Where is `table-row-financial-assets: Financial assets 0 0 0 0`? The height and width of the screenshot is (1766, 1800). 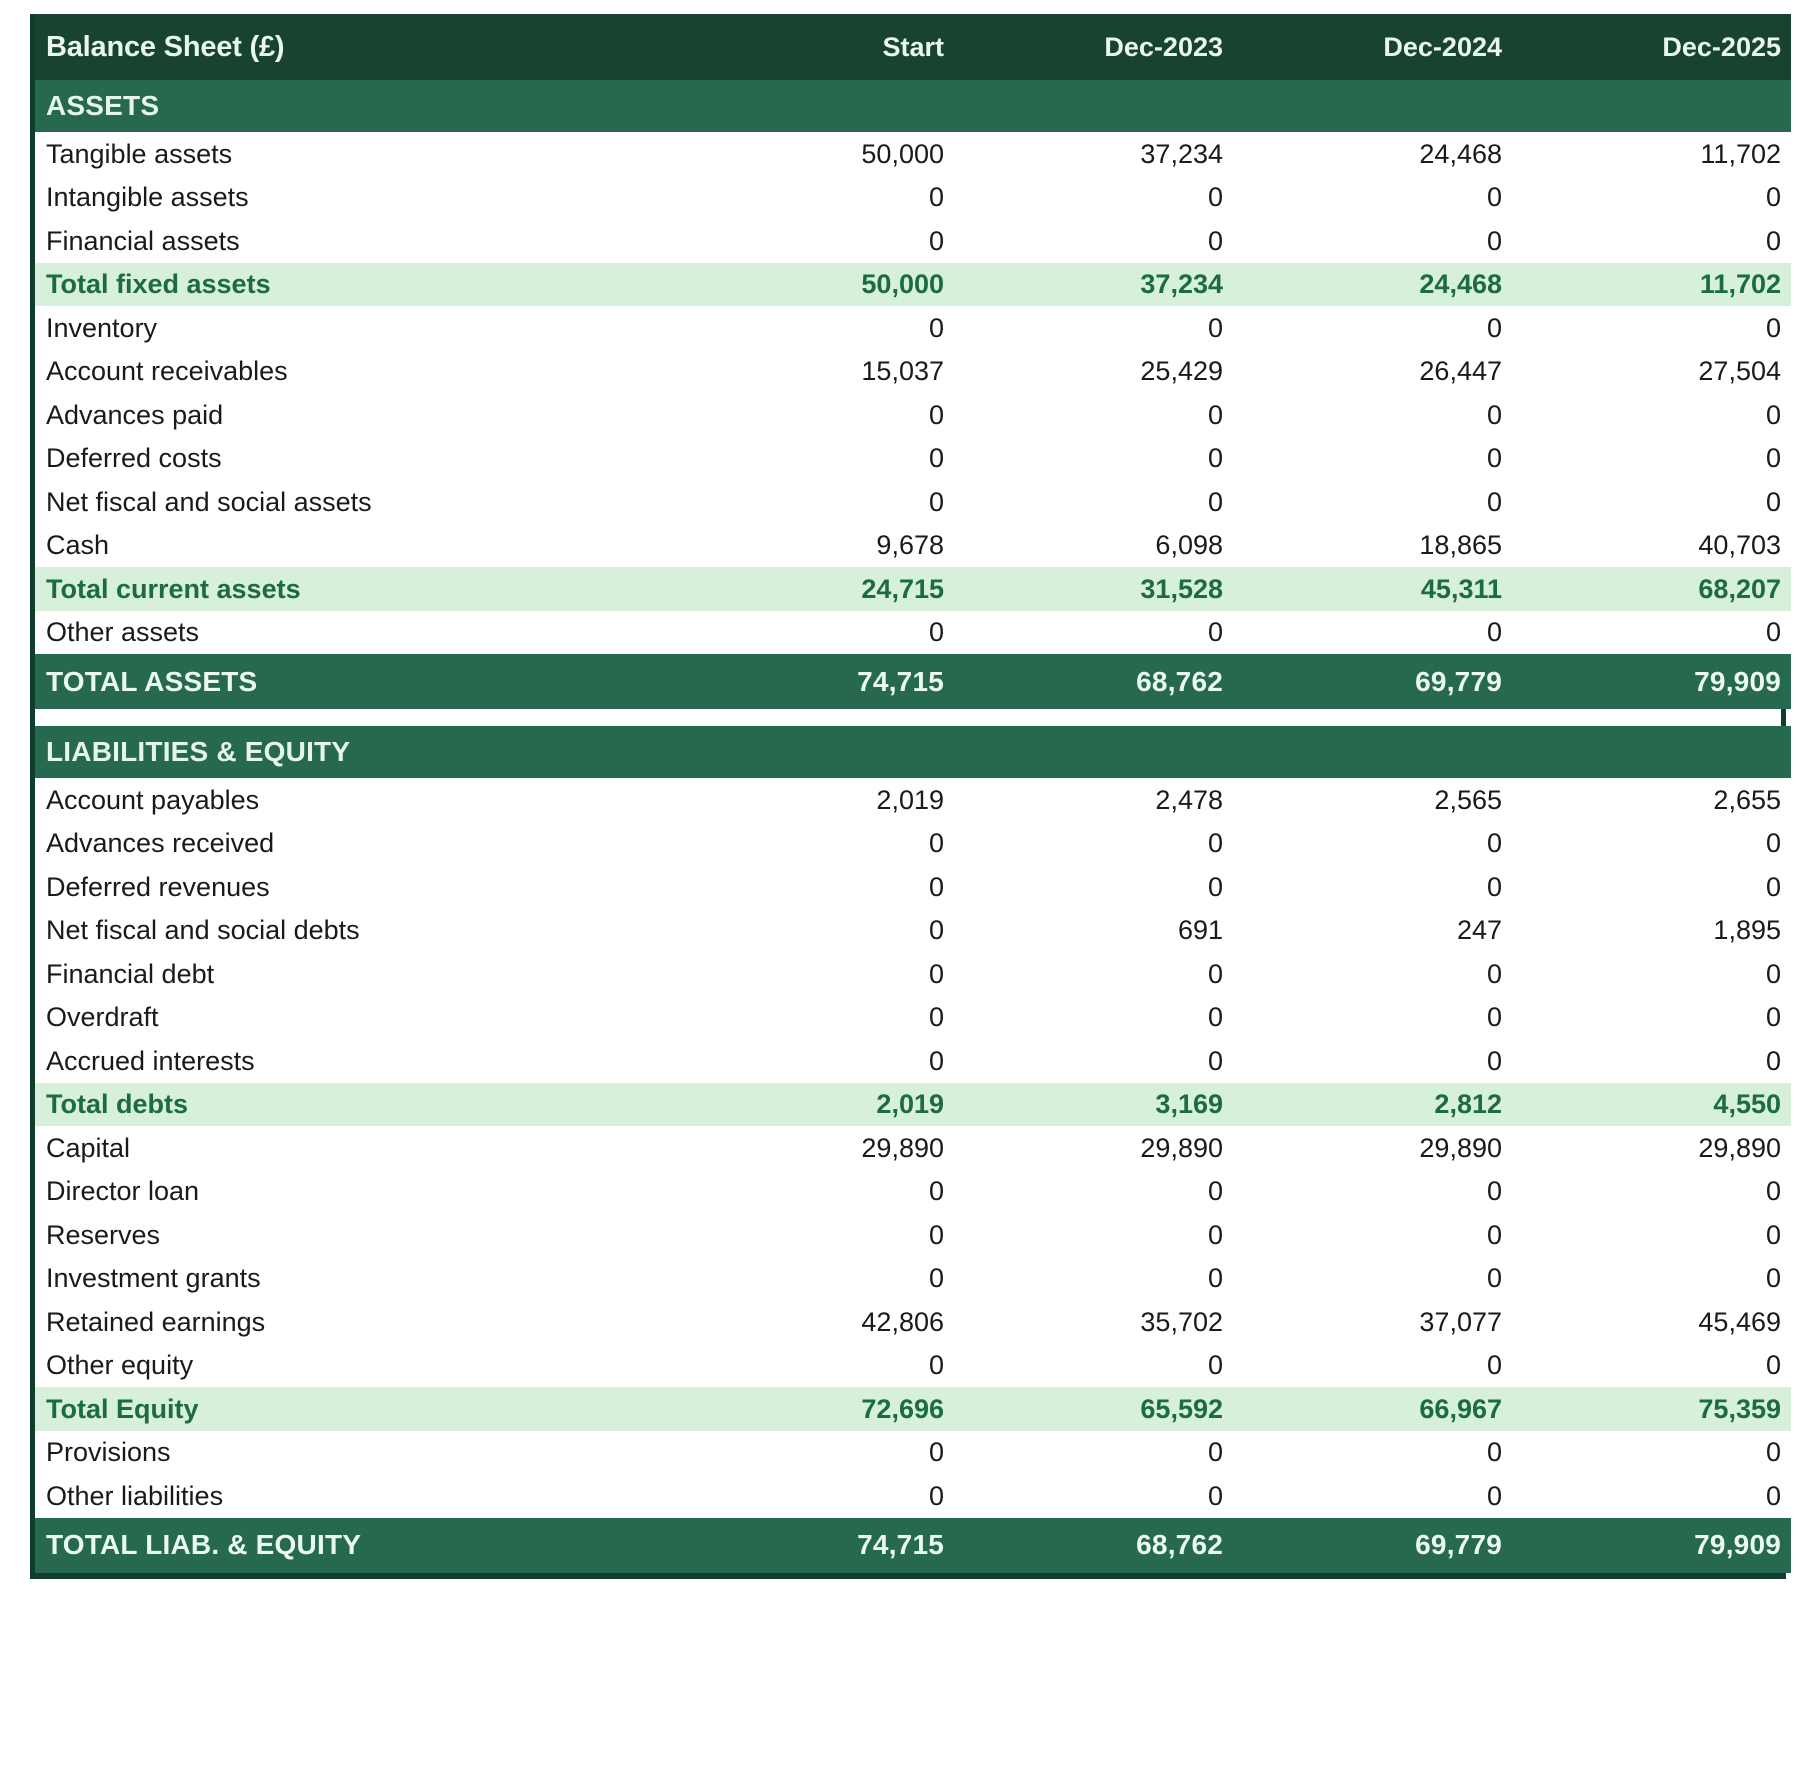 table-row-financial-assets: Financial assets 0 0 0 0 is located at coordinates (913, 241).